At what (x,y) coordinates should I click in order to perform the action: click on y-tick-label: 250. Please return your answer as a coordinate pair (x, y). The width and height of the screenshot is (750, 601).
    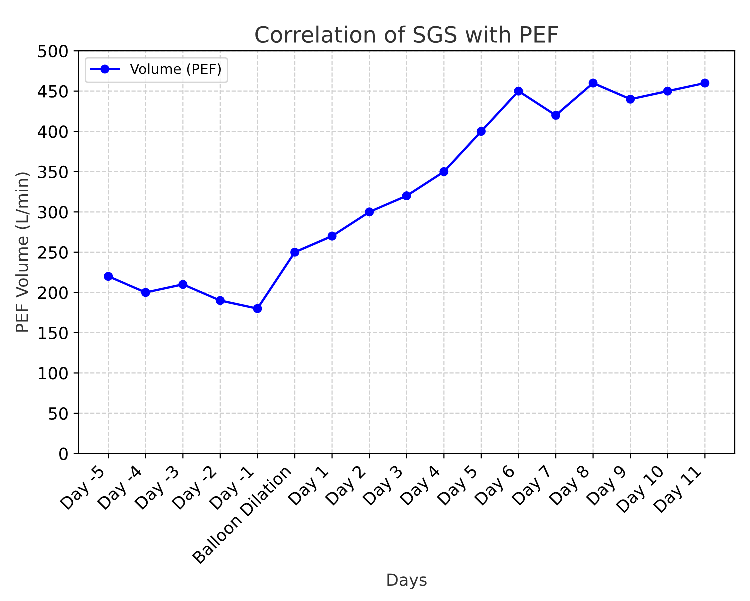
    Looking at the image, I should click on (53, 252).